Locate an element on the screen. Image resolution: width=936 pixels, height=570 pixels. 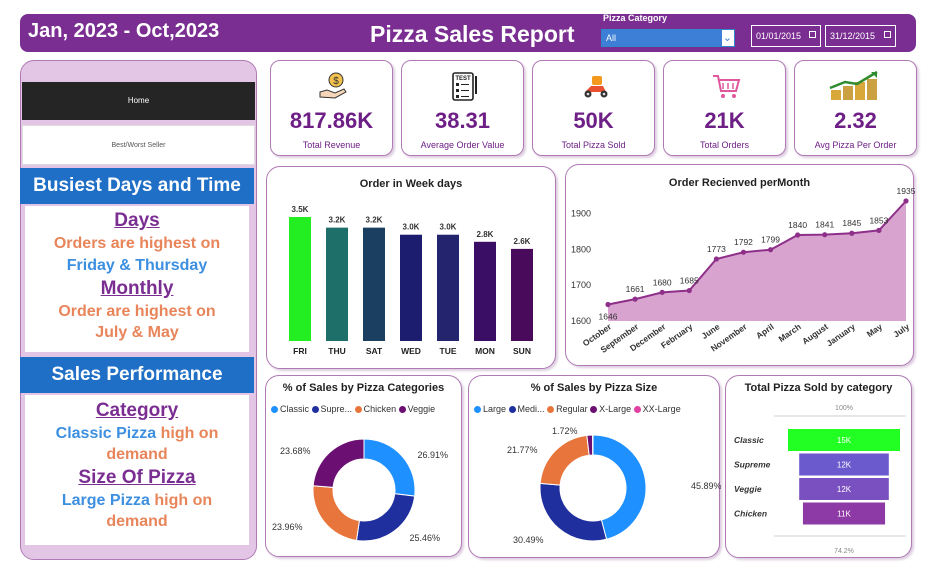
data-label: 3.5K is located at coordinates (300, 209).